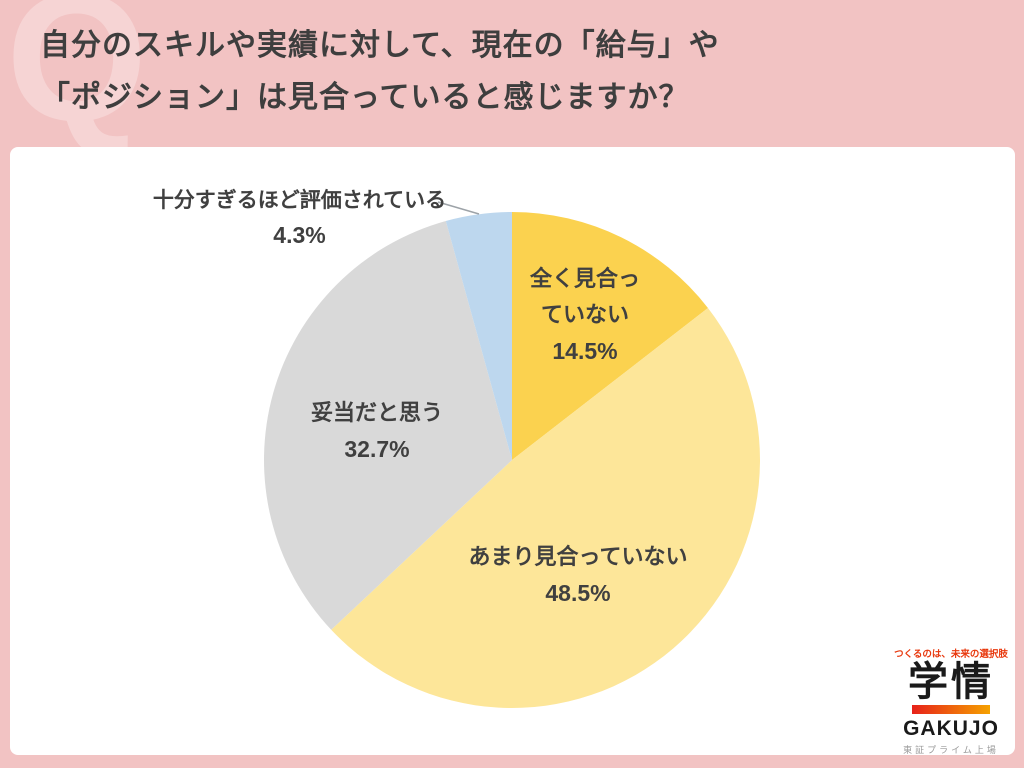  I want to click on logo-roman: GAKUJO, so click(951, 728).